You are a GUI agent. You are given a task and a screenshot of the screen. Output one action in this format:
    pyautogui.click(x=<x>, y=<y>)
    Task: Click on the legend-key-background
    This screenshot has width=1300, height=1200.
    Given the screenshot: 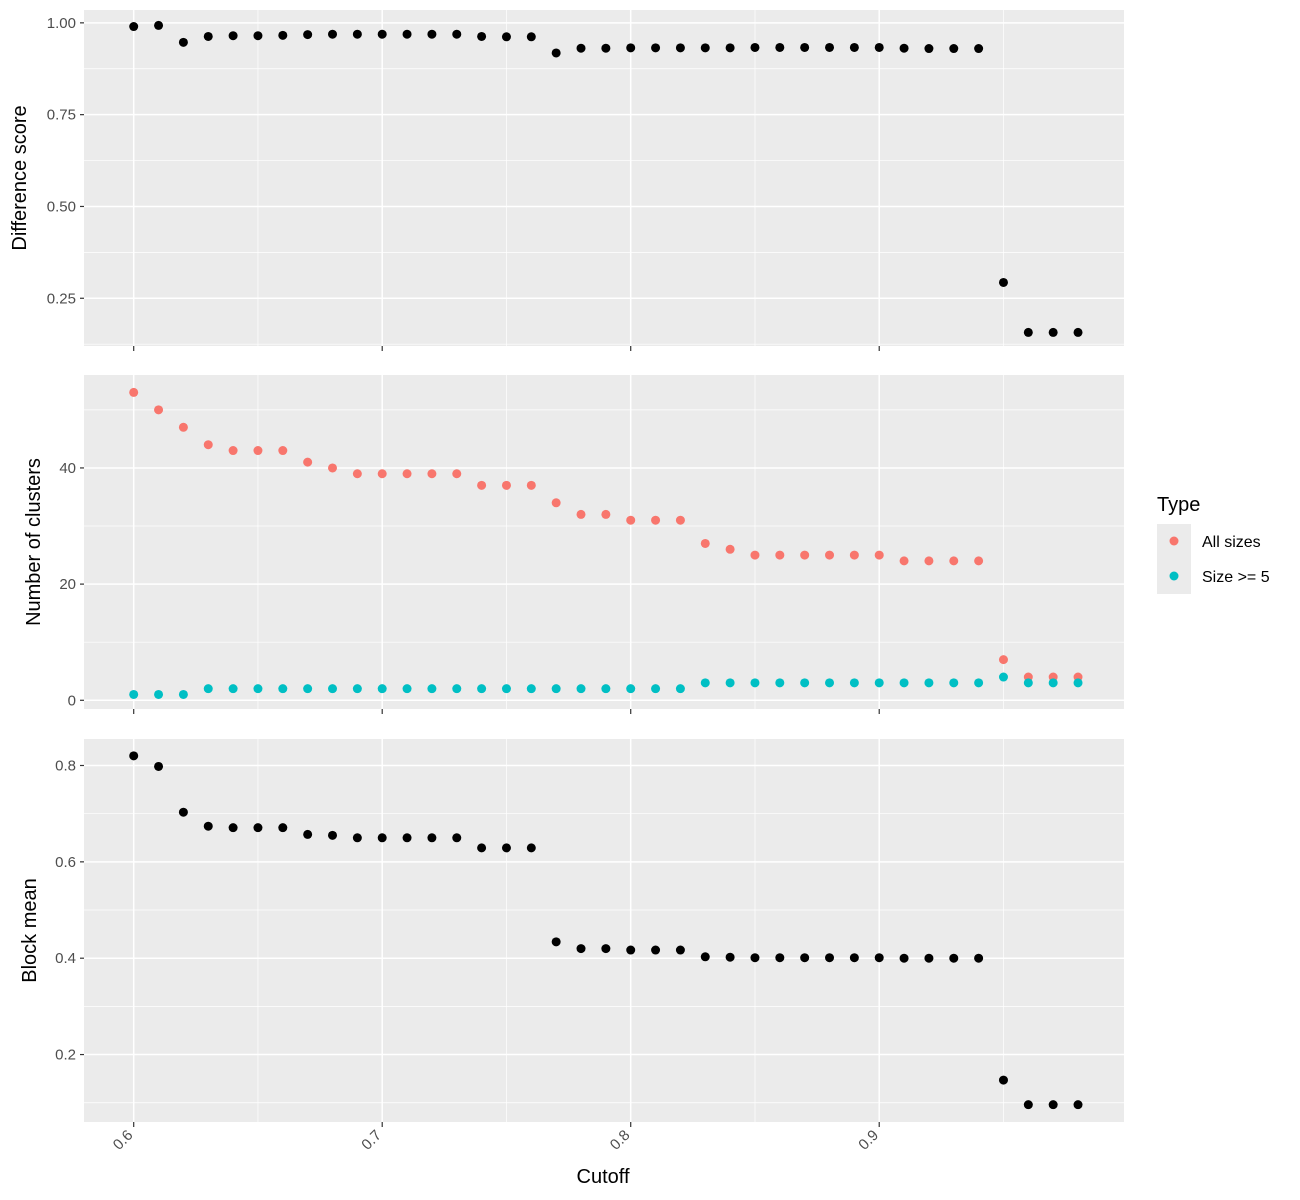 What is the action you would take?
    pyautogui.click(x=1174, y=559)
    